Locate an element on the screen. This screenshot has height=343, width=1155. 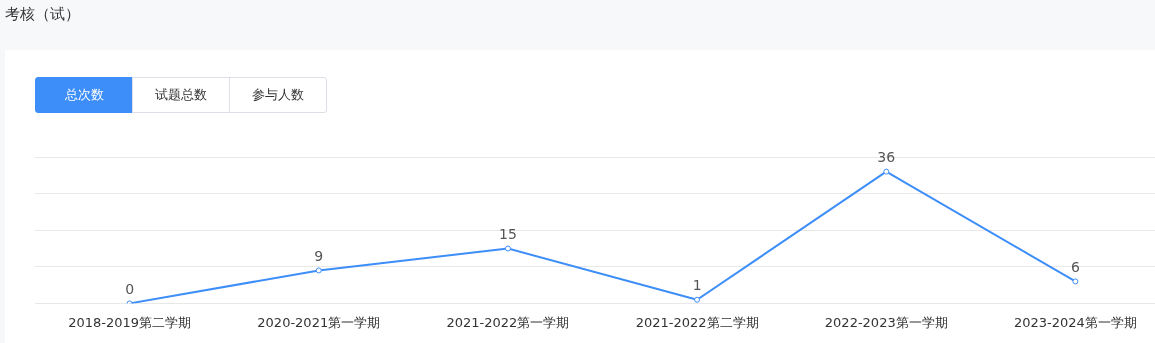
text: 总次数 is located at coordinates (84, 95).